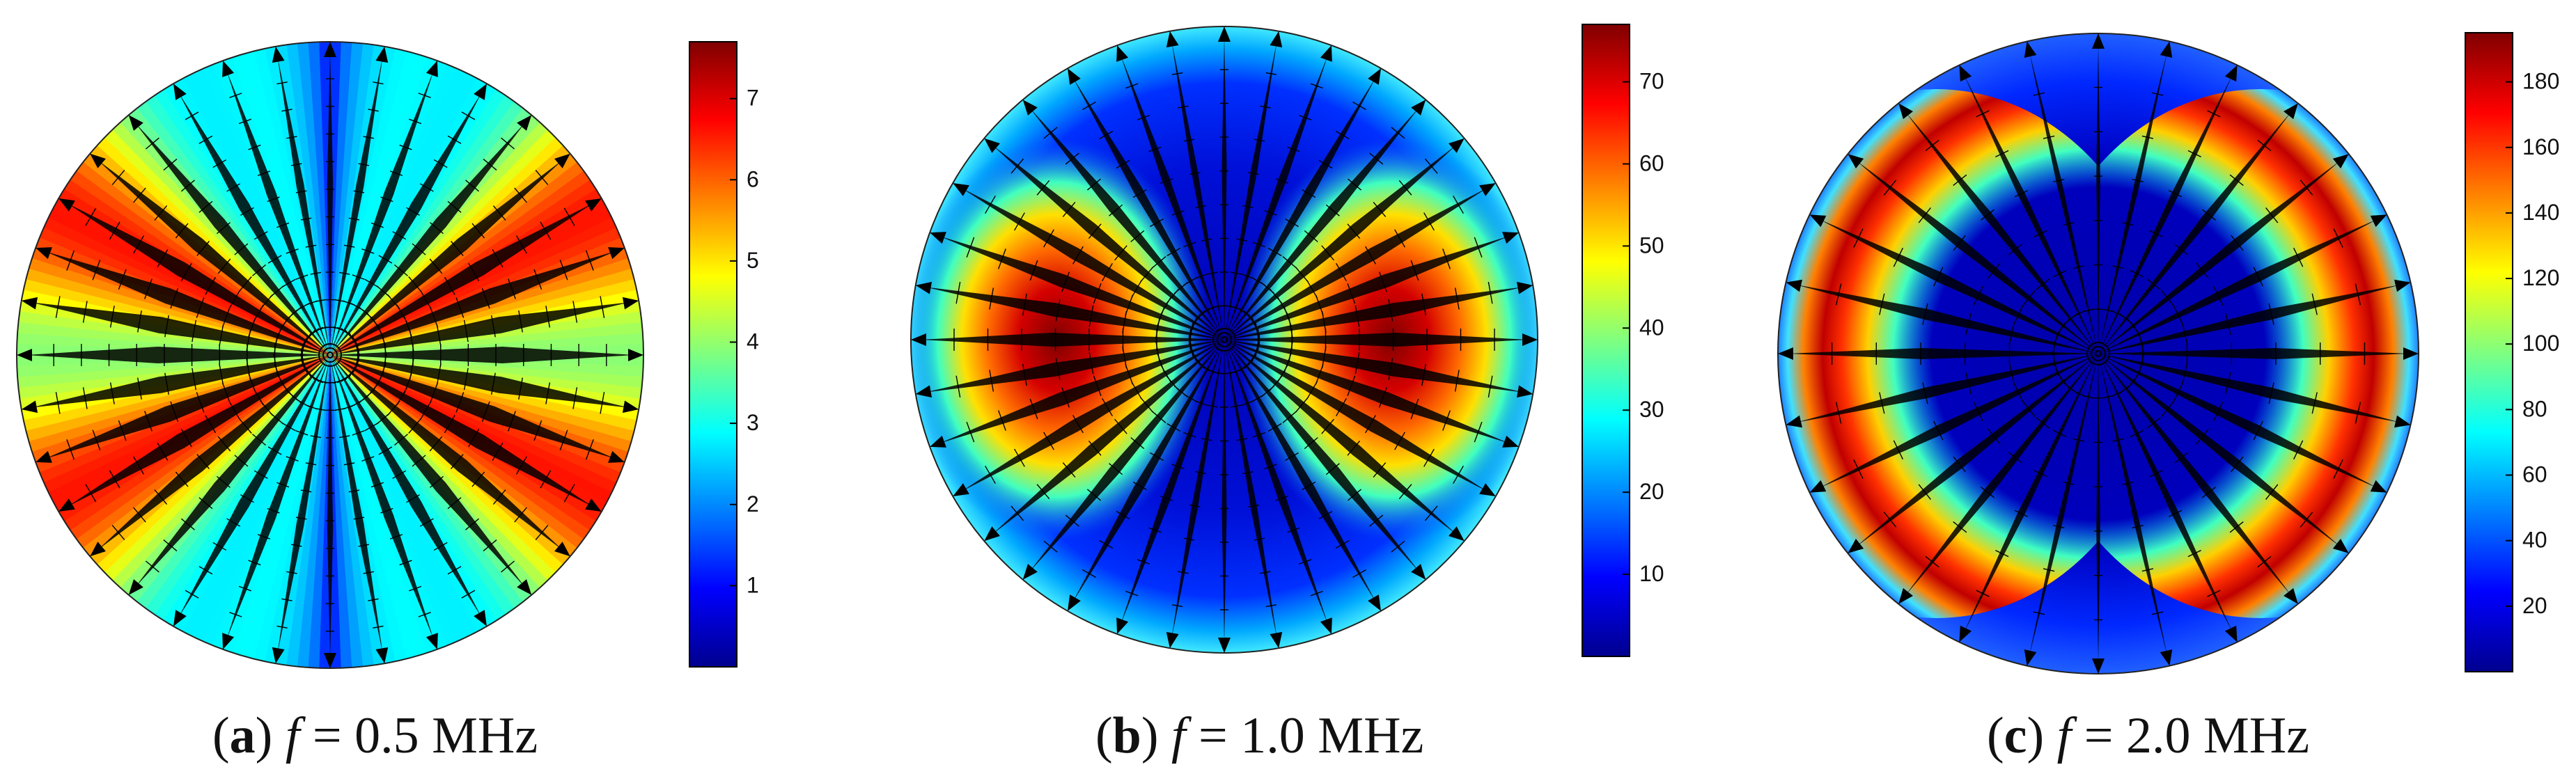 The width and height of the screenshot is (2576, 781). I want to click on colorbar-tick-label: 7, so click(753, 99).